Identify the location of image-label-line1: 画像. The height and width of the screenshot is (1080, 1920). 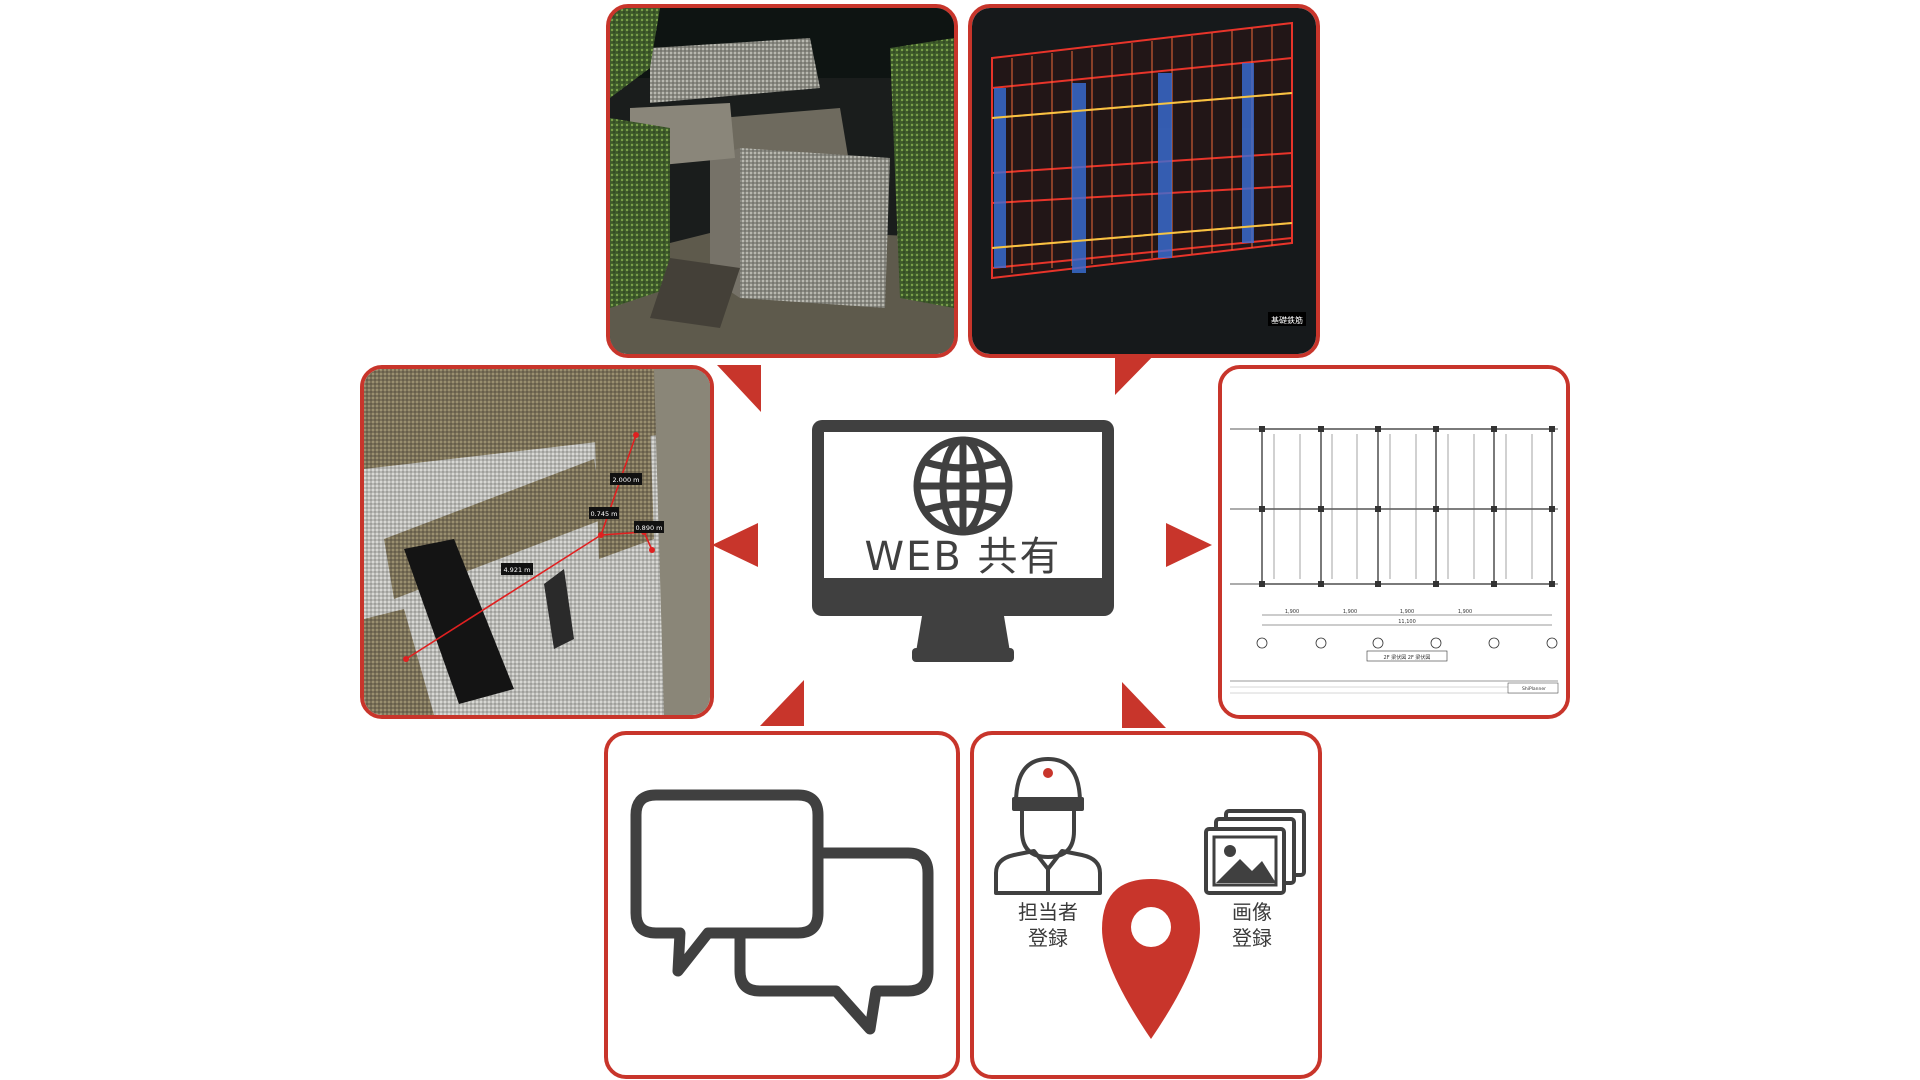
(1252, 912).